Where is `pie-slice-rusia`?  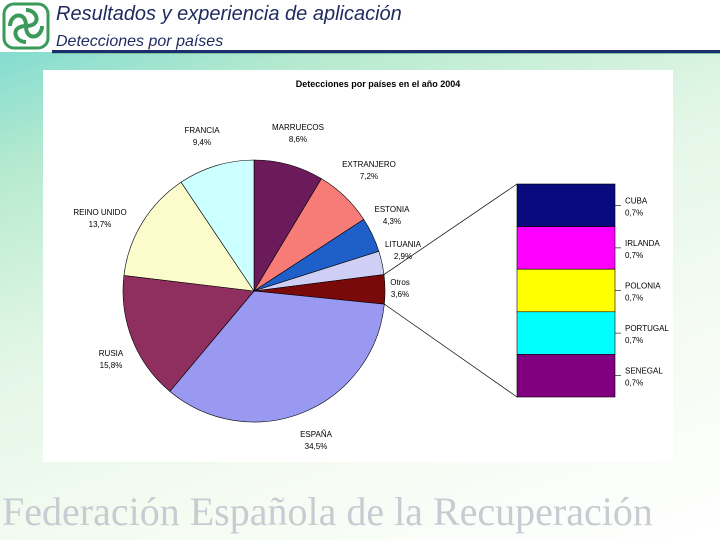
pie-slice-rusia is located at coordinates (188, 333).